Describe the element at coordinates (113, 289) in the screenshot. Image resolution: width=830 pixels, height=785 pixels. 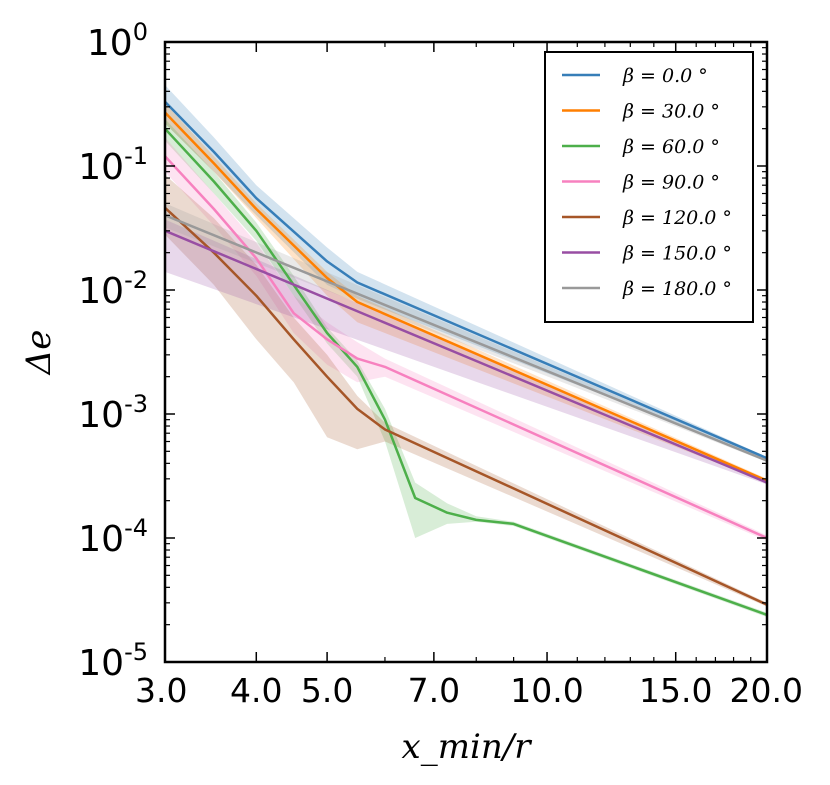
I see `y-tick-label: 10⁻²` at that location.